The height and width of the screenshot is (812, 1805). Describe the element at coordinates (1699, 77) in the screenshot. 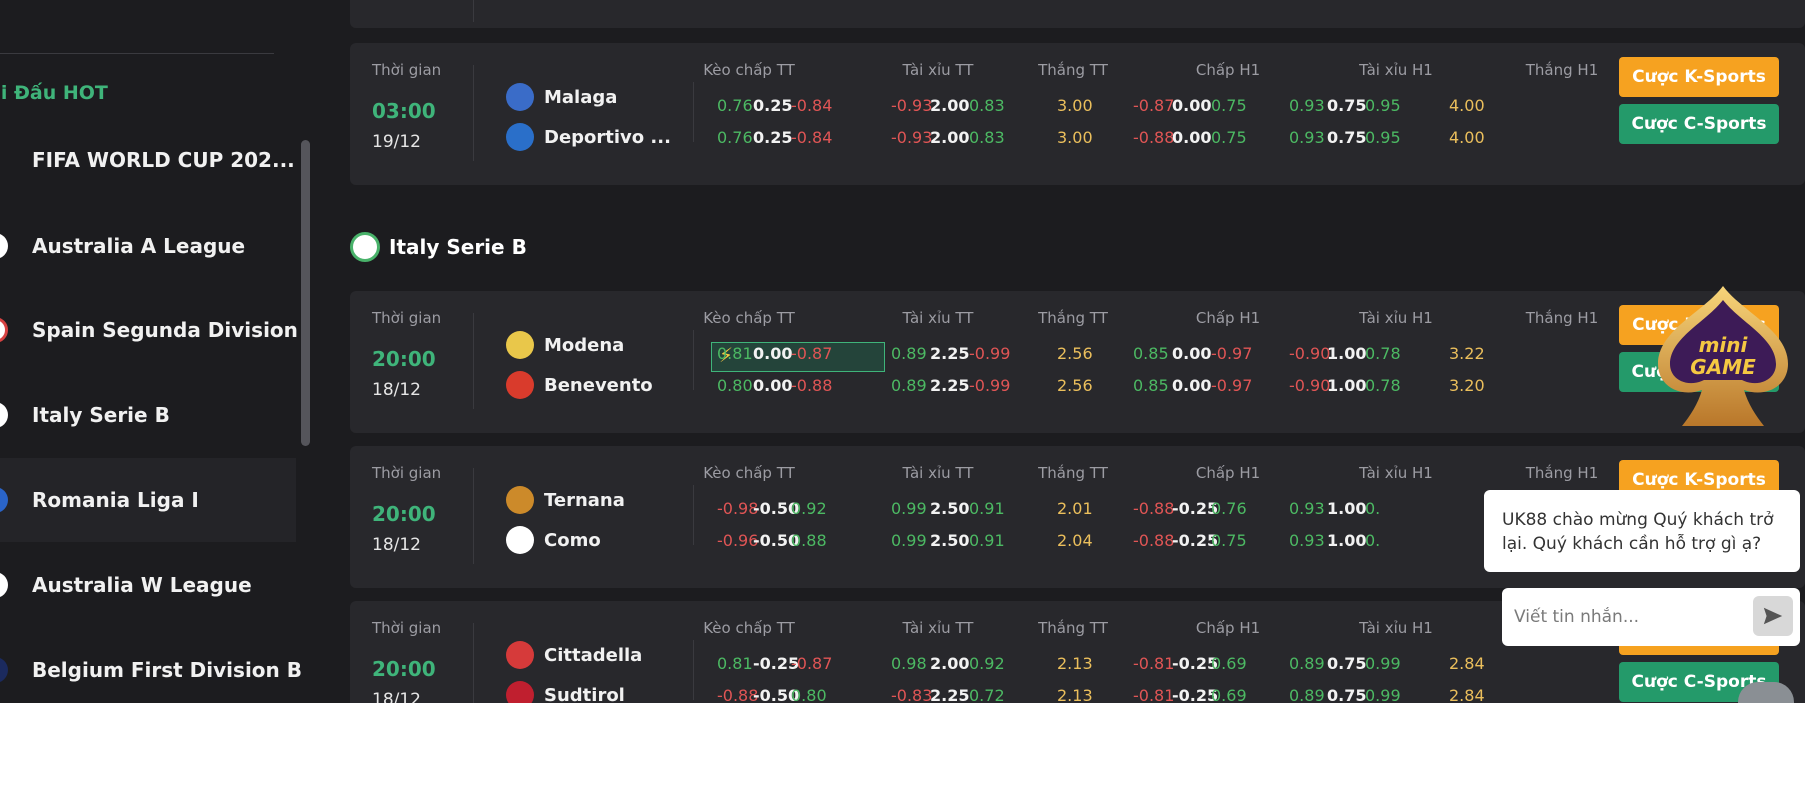

I see `bet-k-sports-button: Cược K-Sports` at that location.